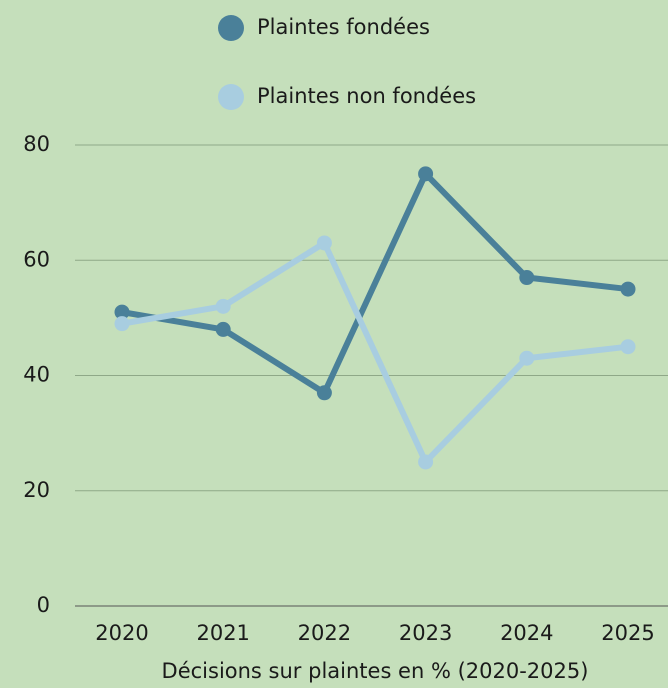 This screenshot has height=688, width=668. What do you see at coordinates (36, 259) in the screenshot?
I see `y-tick-label: 60` at bounding box center [36, 259].